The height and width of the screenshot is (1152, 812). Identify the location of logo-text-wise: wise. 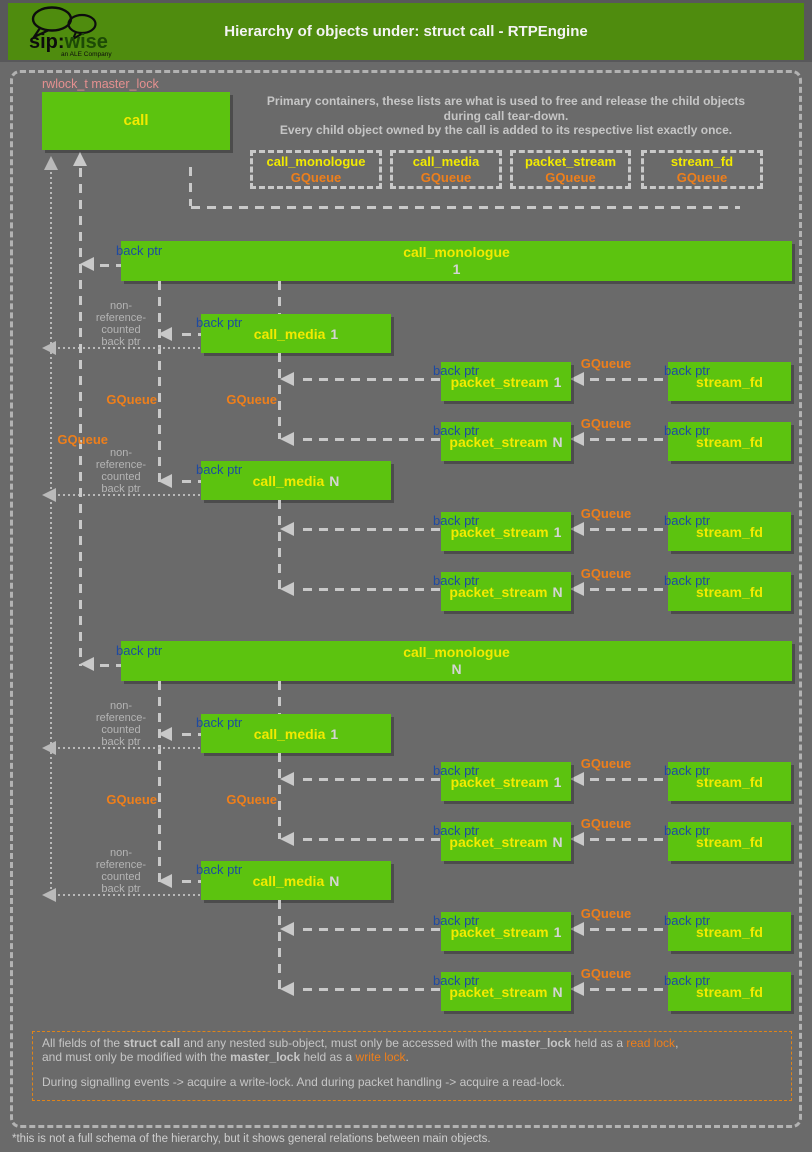
(86, 42).